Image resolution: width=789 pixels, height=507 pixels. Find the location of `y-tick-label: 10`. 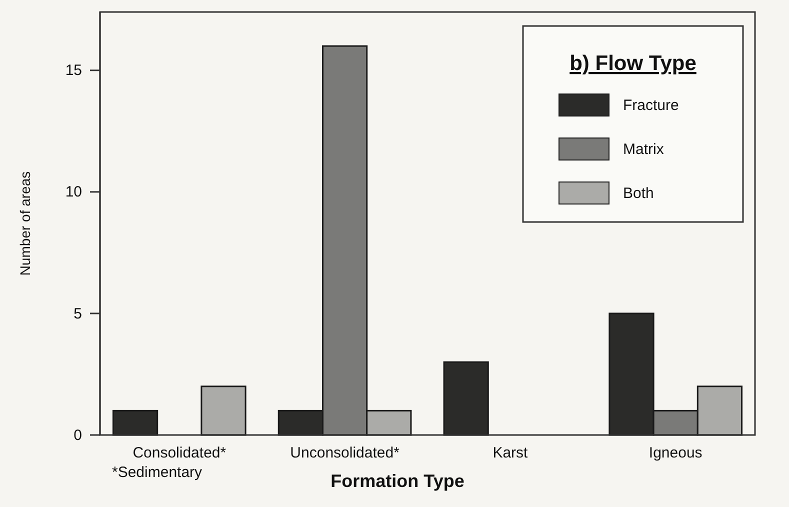

y-tick-label: 10 is located at coordinates (73, 192).